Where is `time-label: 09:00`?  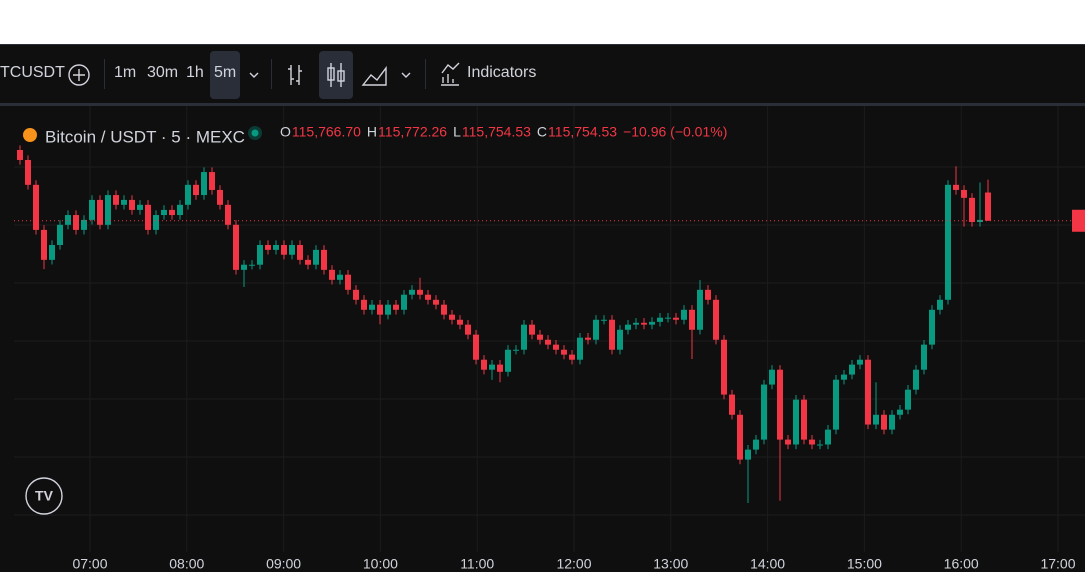 time-label: 09:00 is located at coordinates (283, 563).